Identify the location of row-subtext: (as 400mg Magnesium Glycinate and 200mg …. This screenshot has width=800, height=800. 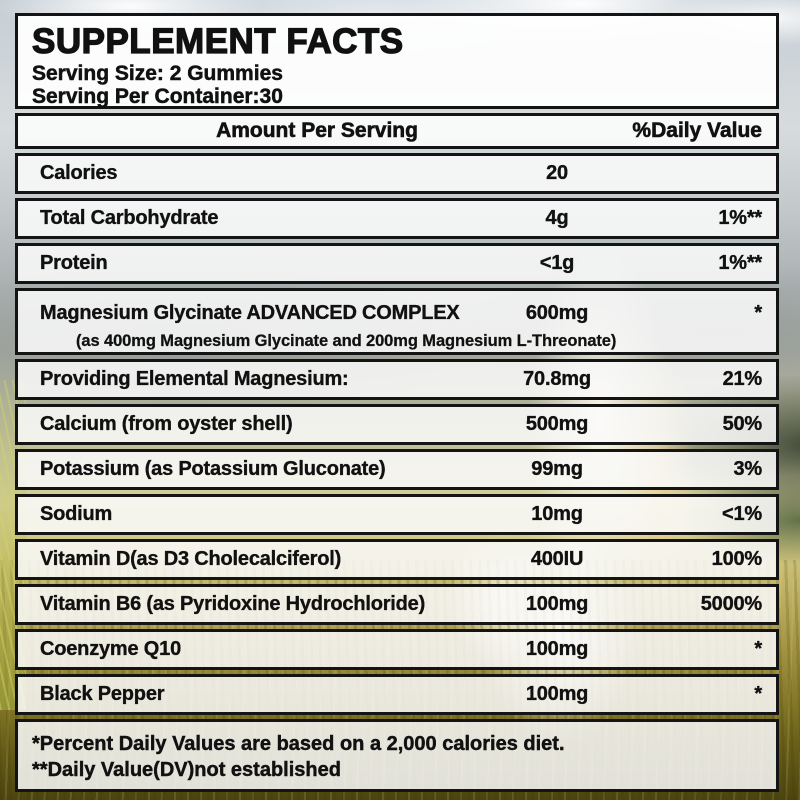
(346, 341).